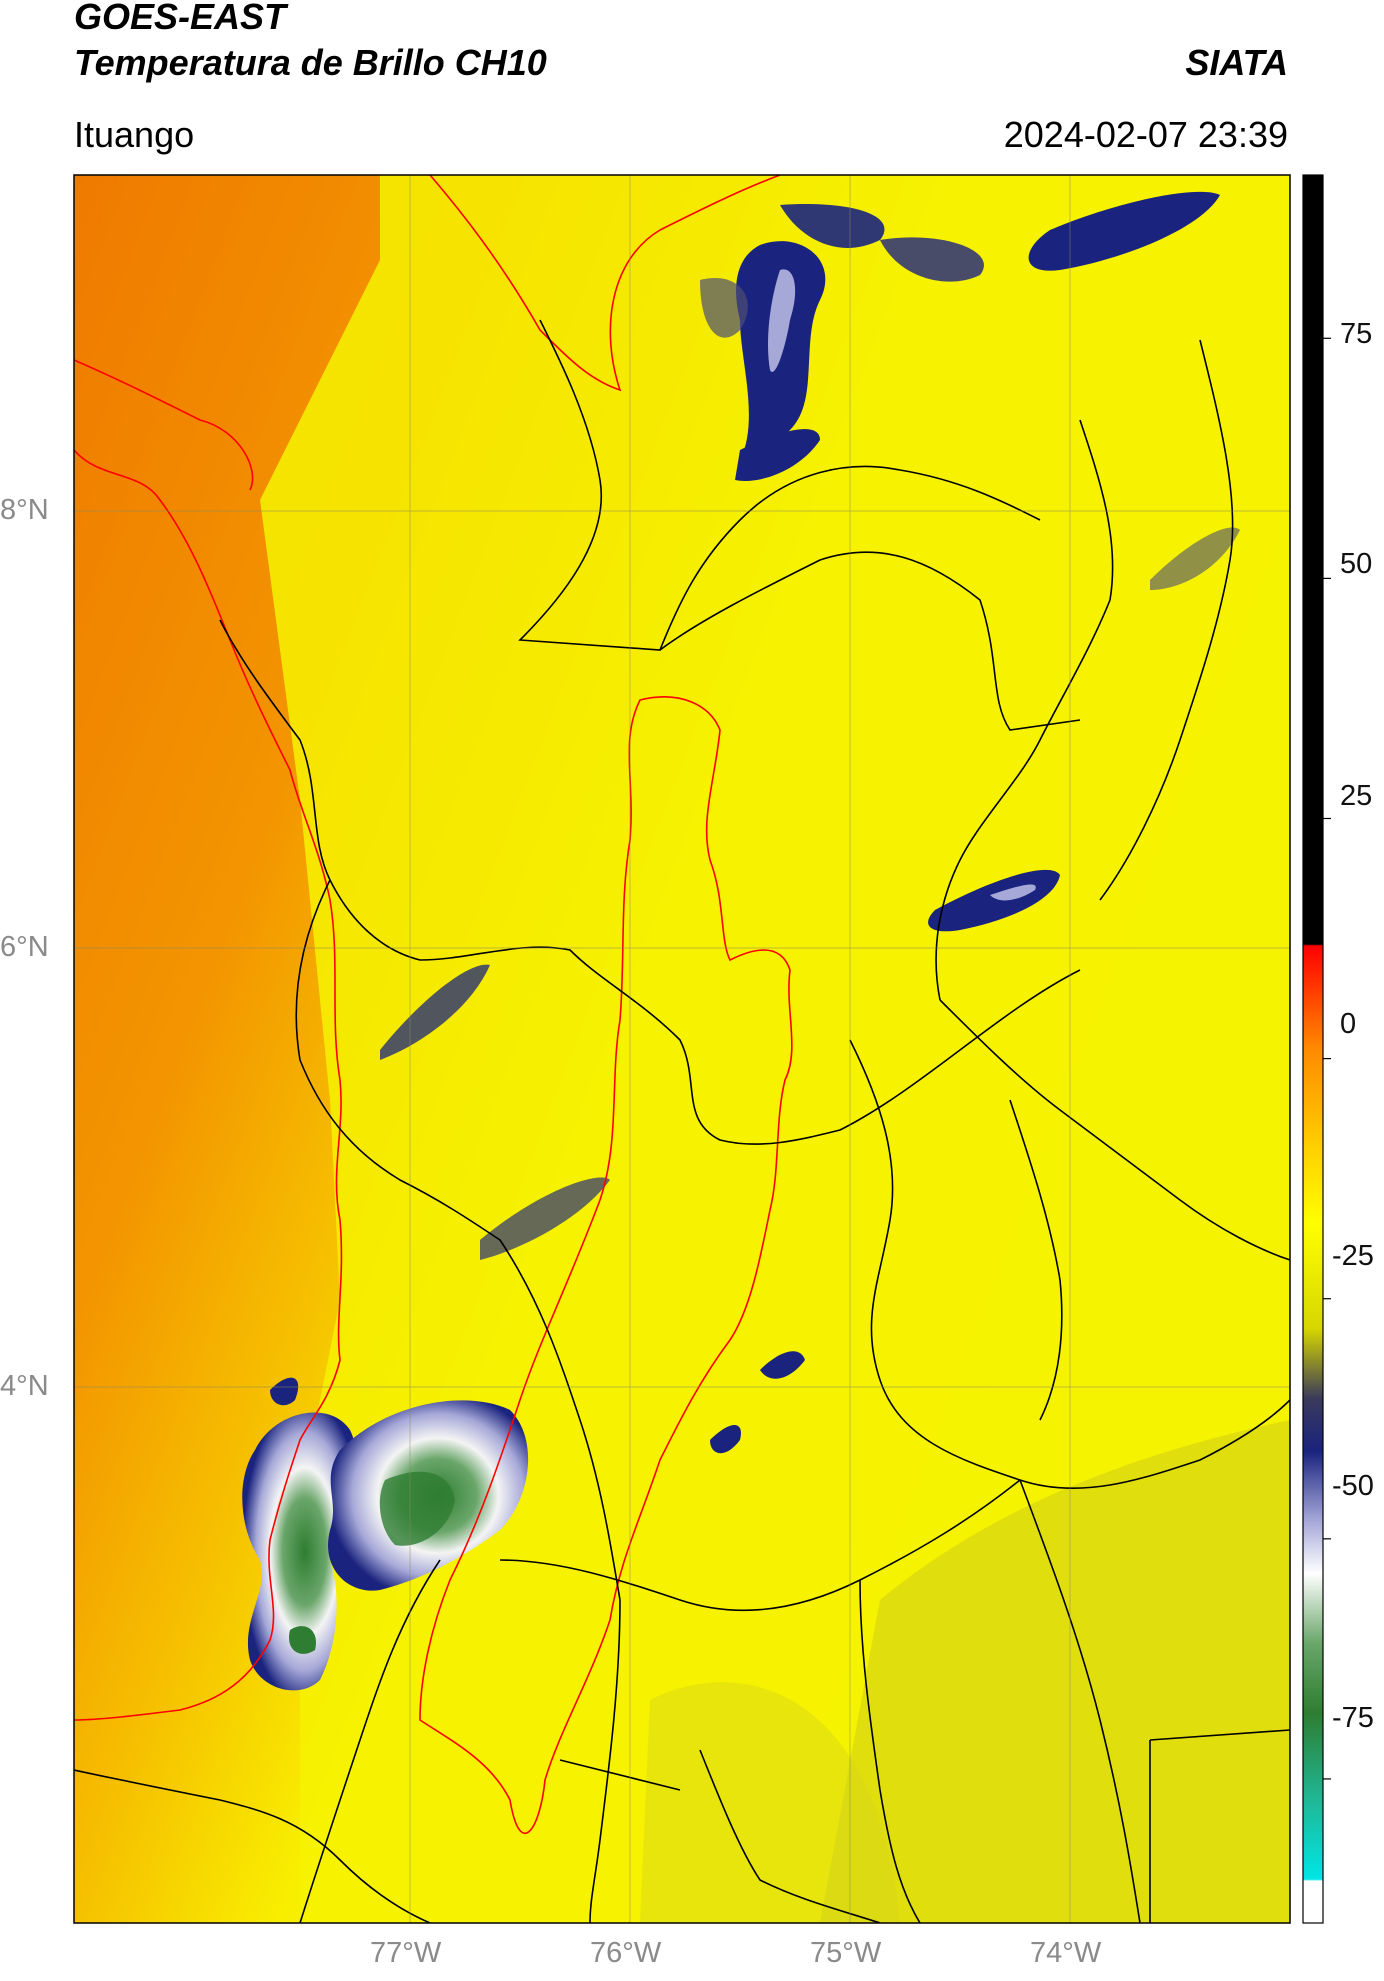 The width and height of the screenshot is (1384, 1981). Describe the element at coordinates (1353, 1718) in the screenshot. I see `colorbar-tick-label: -75` at that location.